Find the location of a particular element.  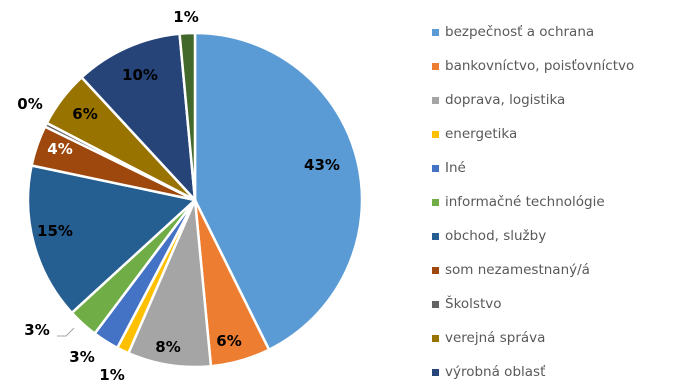

legend-item-skolstvo: Školstvo is located at coordinates (467, 304).